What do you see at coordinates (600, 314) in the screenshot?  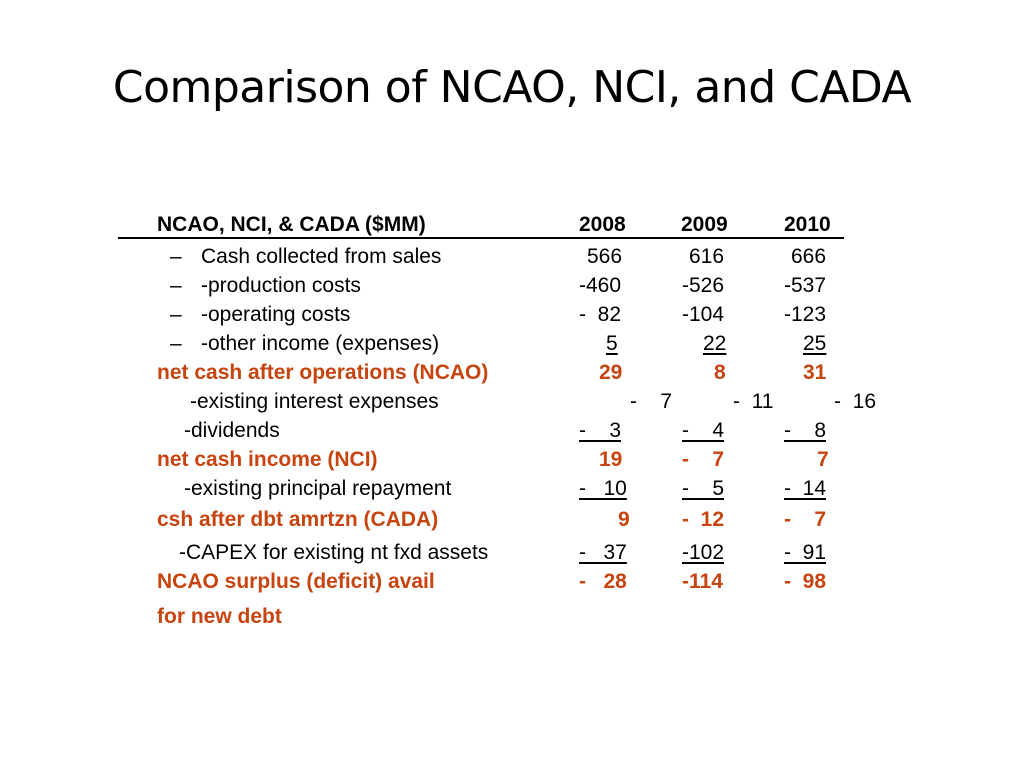 I see `value-2008: - 82` at bounding box center [600, 314].